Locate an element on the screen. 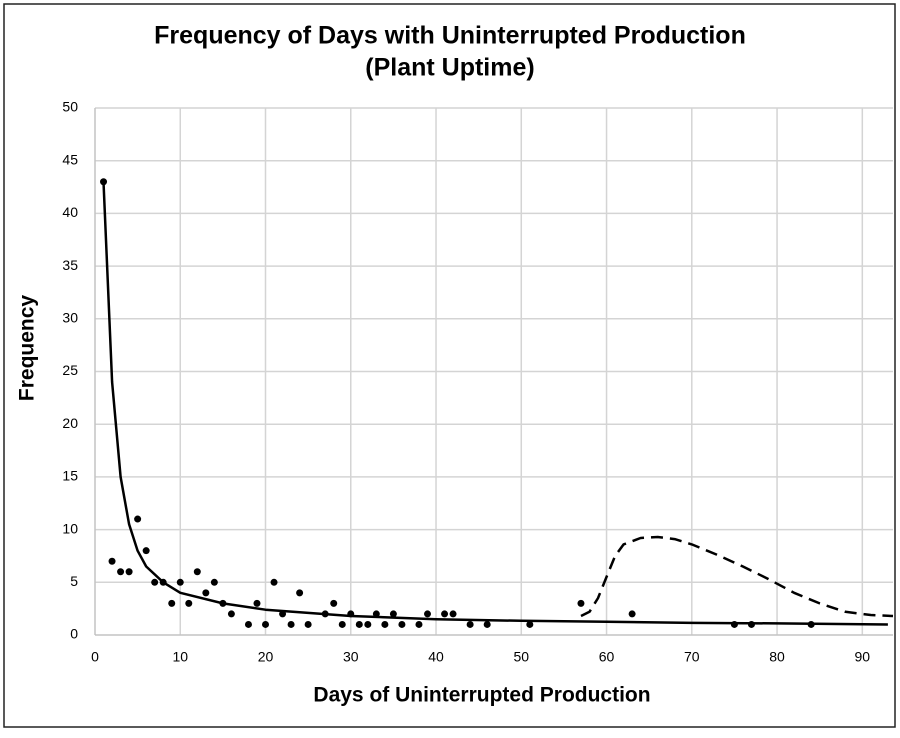  y-tick-label: 0 is located at coordinates (74, 634).